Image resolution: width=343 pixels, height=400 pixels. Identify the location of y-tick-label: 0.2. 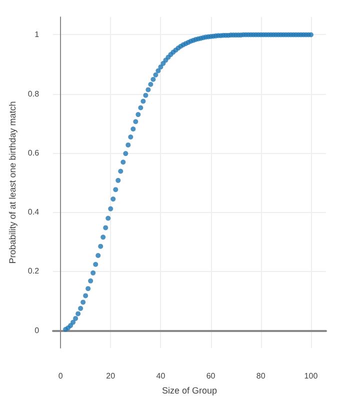
(34, 271).